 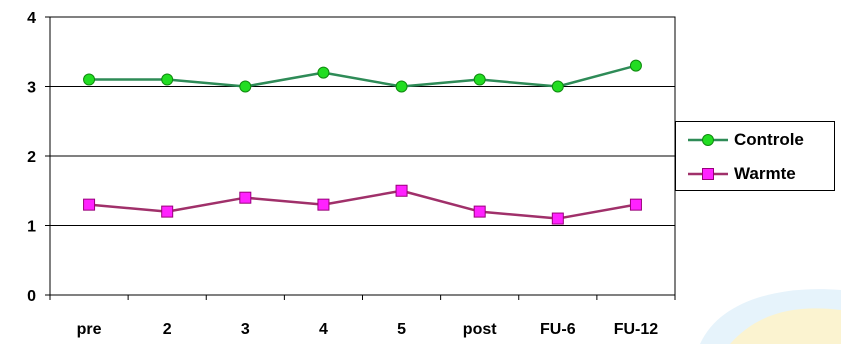 I want to click on y-tick-label-3: 3, so click(x=31, y=88).